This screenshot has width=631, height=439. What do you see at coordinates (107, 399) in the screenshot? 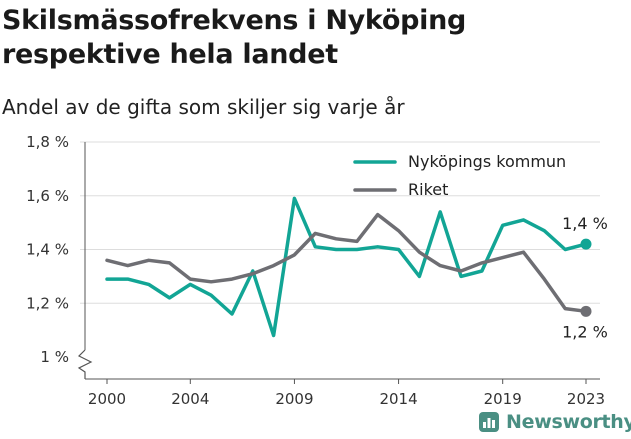
I see `x-tick-label: 2000` at bounding box center [107, 399].